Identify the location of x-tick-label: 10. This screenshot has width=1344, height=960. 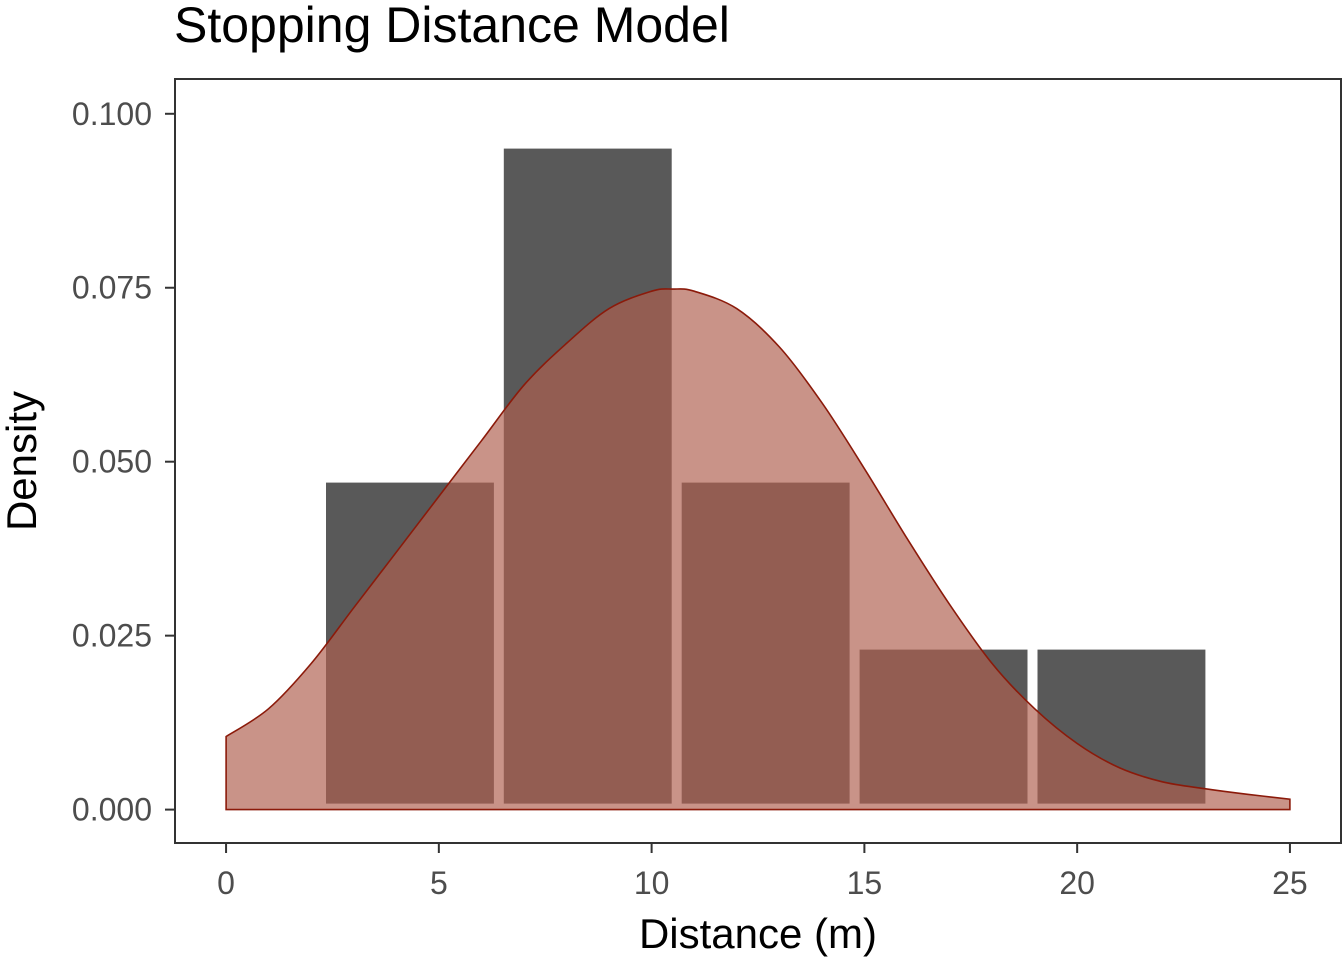
(652, 883).